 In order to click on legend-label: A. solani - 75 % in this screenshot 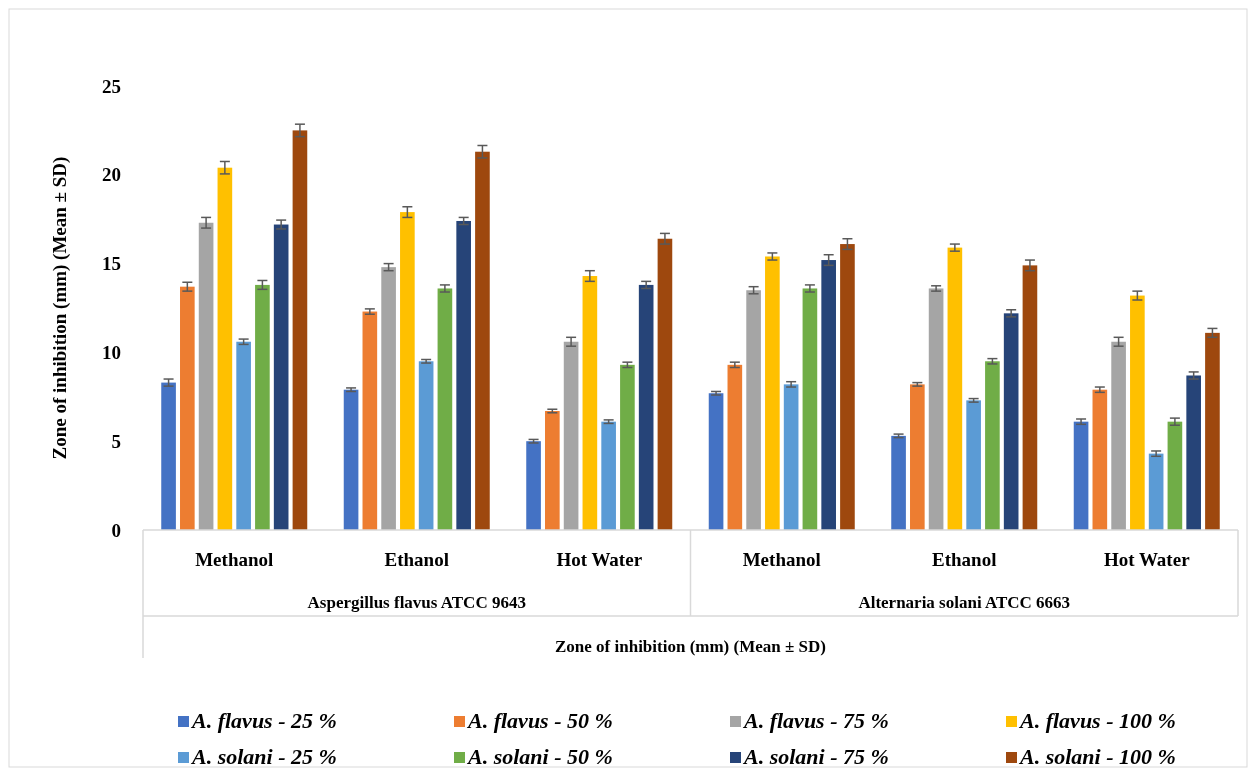, I will do `click(815, 756)`.